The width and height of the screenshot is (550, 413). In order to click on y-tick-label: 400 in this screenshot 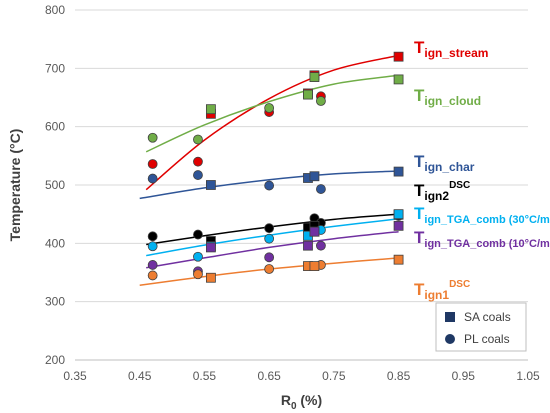, I will do `click(55, 243)`.